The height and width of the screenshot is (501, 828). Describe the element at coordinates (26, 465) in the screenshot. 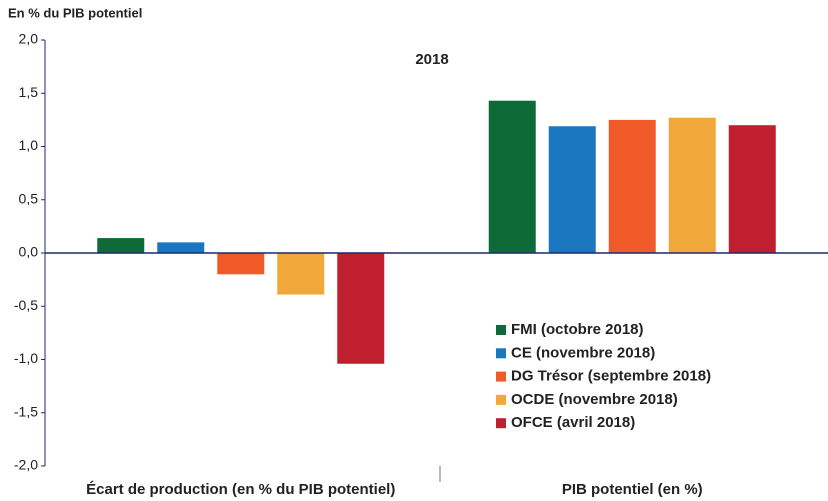

I see `y-tick-label: -2,0` at that location.